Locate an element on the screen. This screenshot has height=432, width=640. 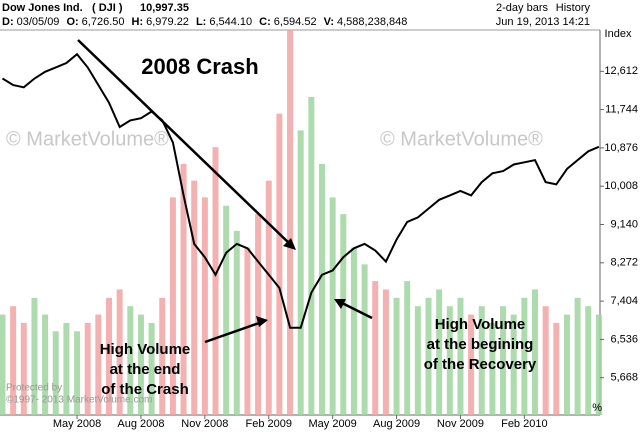
quote-value: 4,588,238,848 is located at coordinates (372, 22).